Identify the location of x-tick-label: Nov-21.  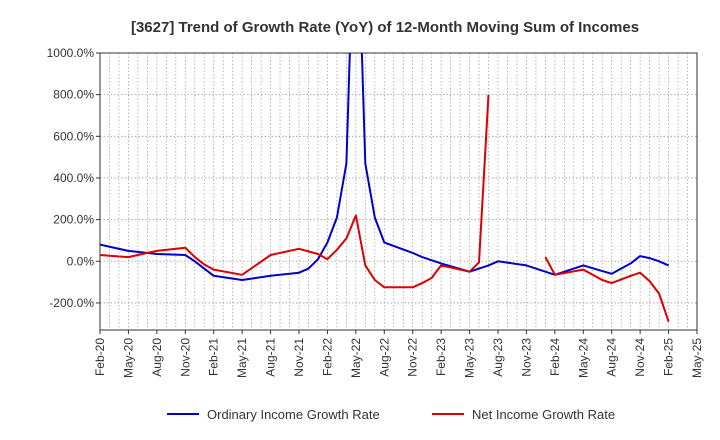
(299, 357).